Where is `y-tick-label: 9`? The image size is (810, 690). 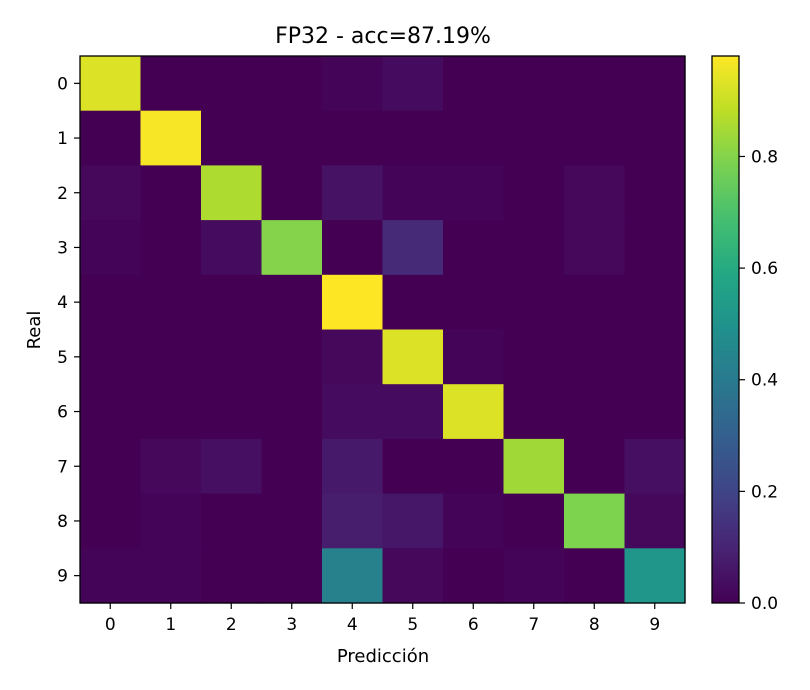 y-tick-label: 9 is located at coordinates (62, 577).